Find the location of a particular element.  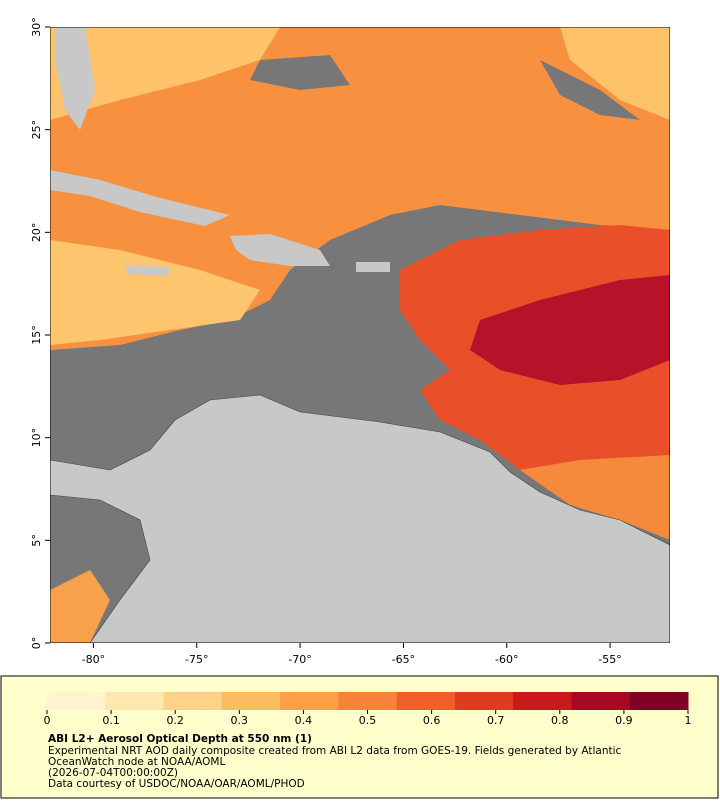

land-florida is located at coordinates (75, 78).